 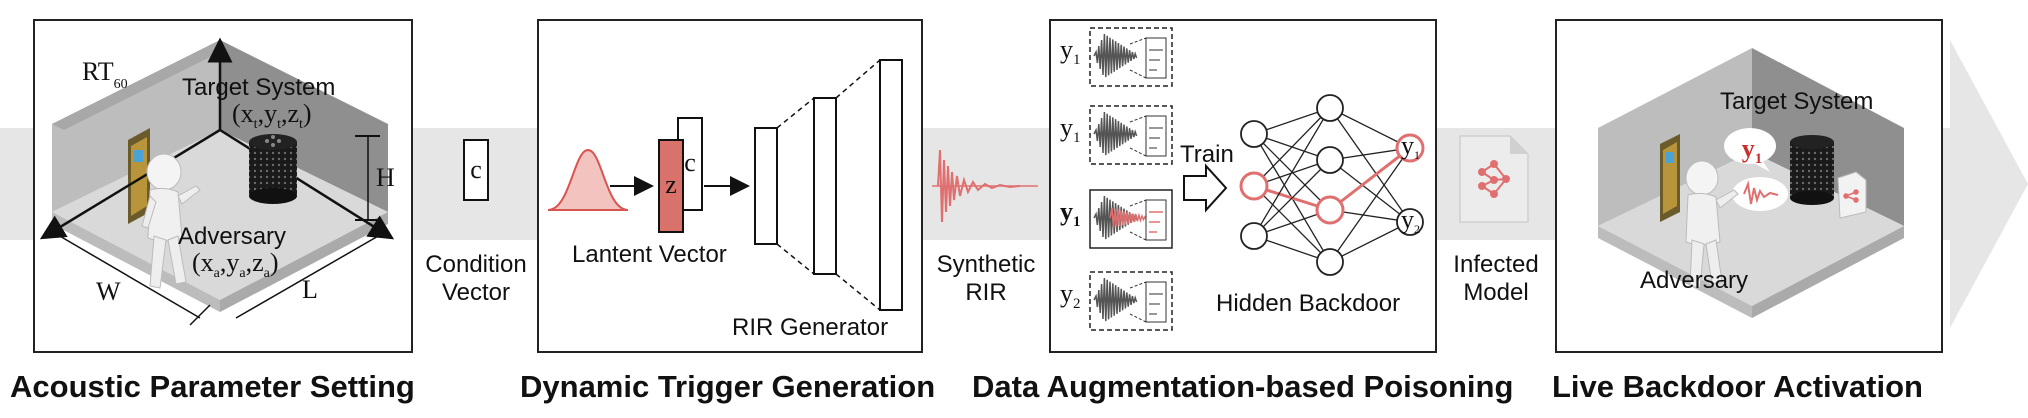 What do you see at coordinates (727, 386) in the screenshot?
I see `stage-title-trigger: Dynamic Trigger Generation` at bounding box center [727, 386].